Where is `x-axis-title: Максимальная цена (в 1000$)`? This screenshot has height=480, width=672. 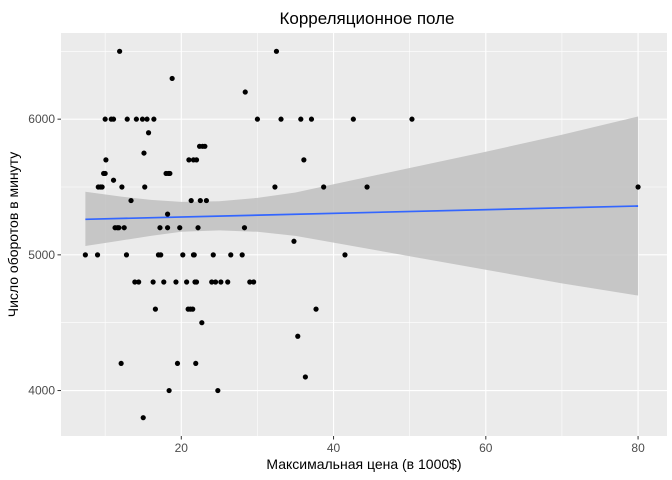 x-axis-title: Максимальная цена (в 1000$) is located at coordinates (363, 464).